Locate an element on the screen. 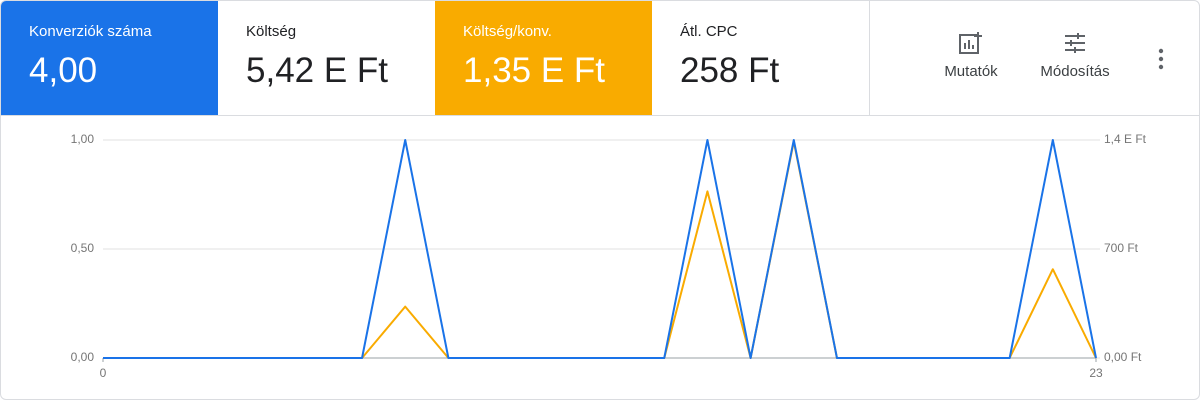 The width and height of the screenshot is (1200, 400). metrics-icon is located at coordinates (970, 43).